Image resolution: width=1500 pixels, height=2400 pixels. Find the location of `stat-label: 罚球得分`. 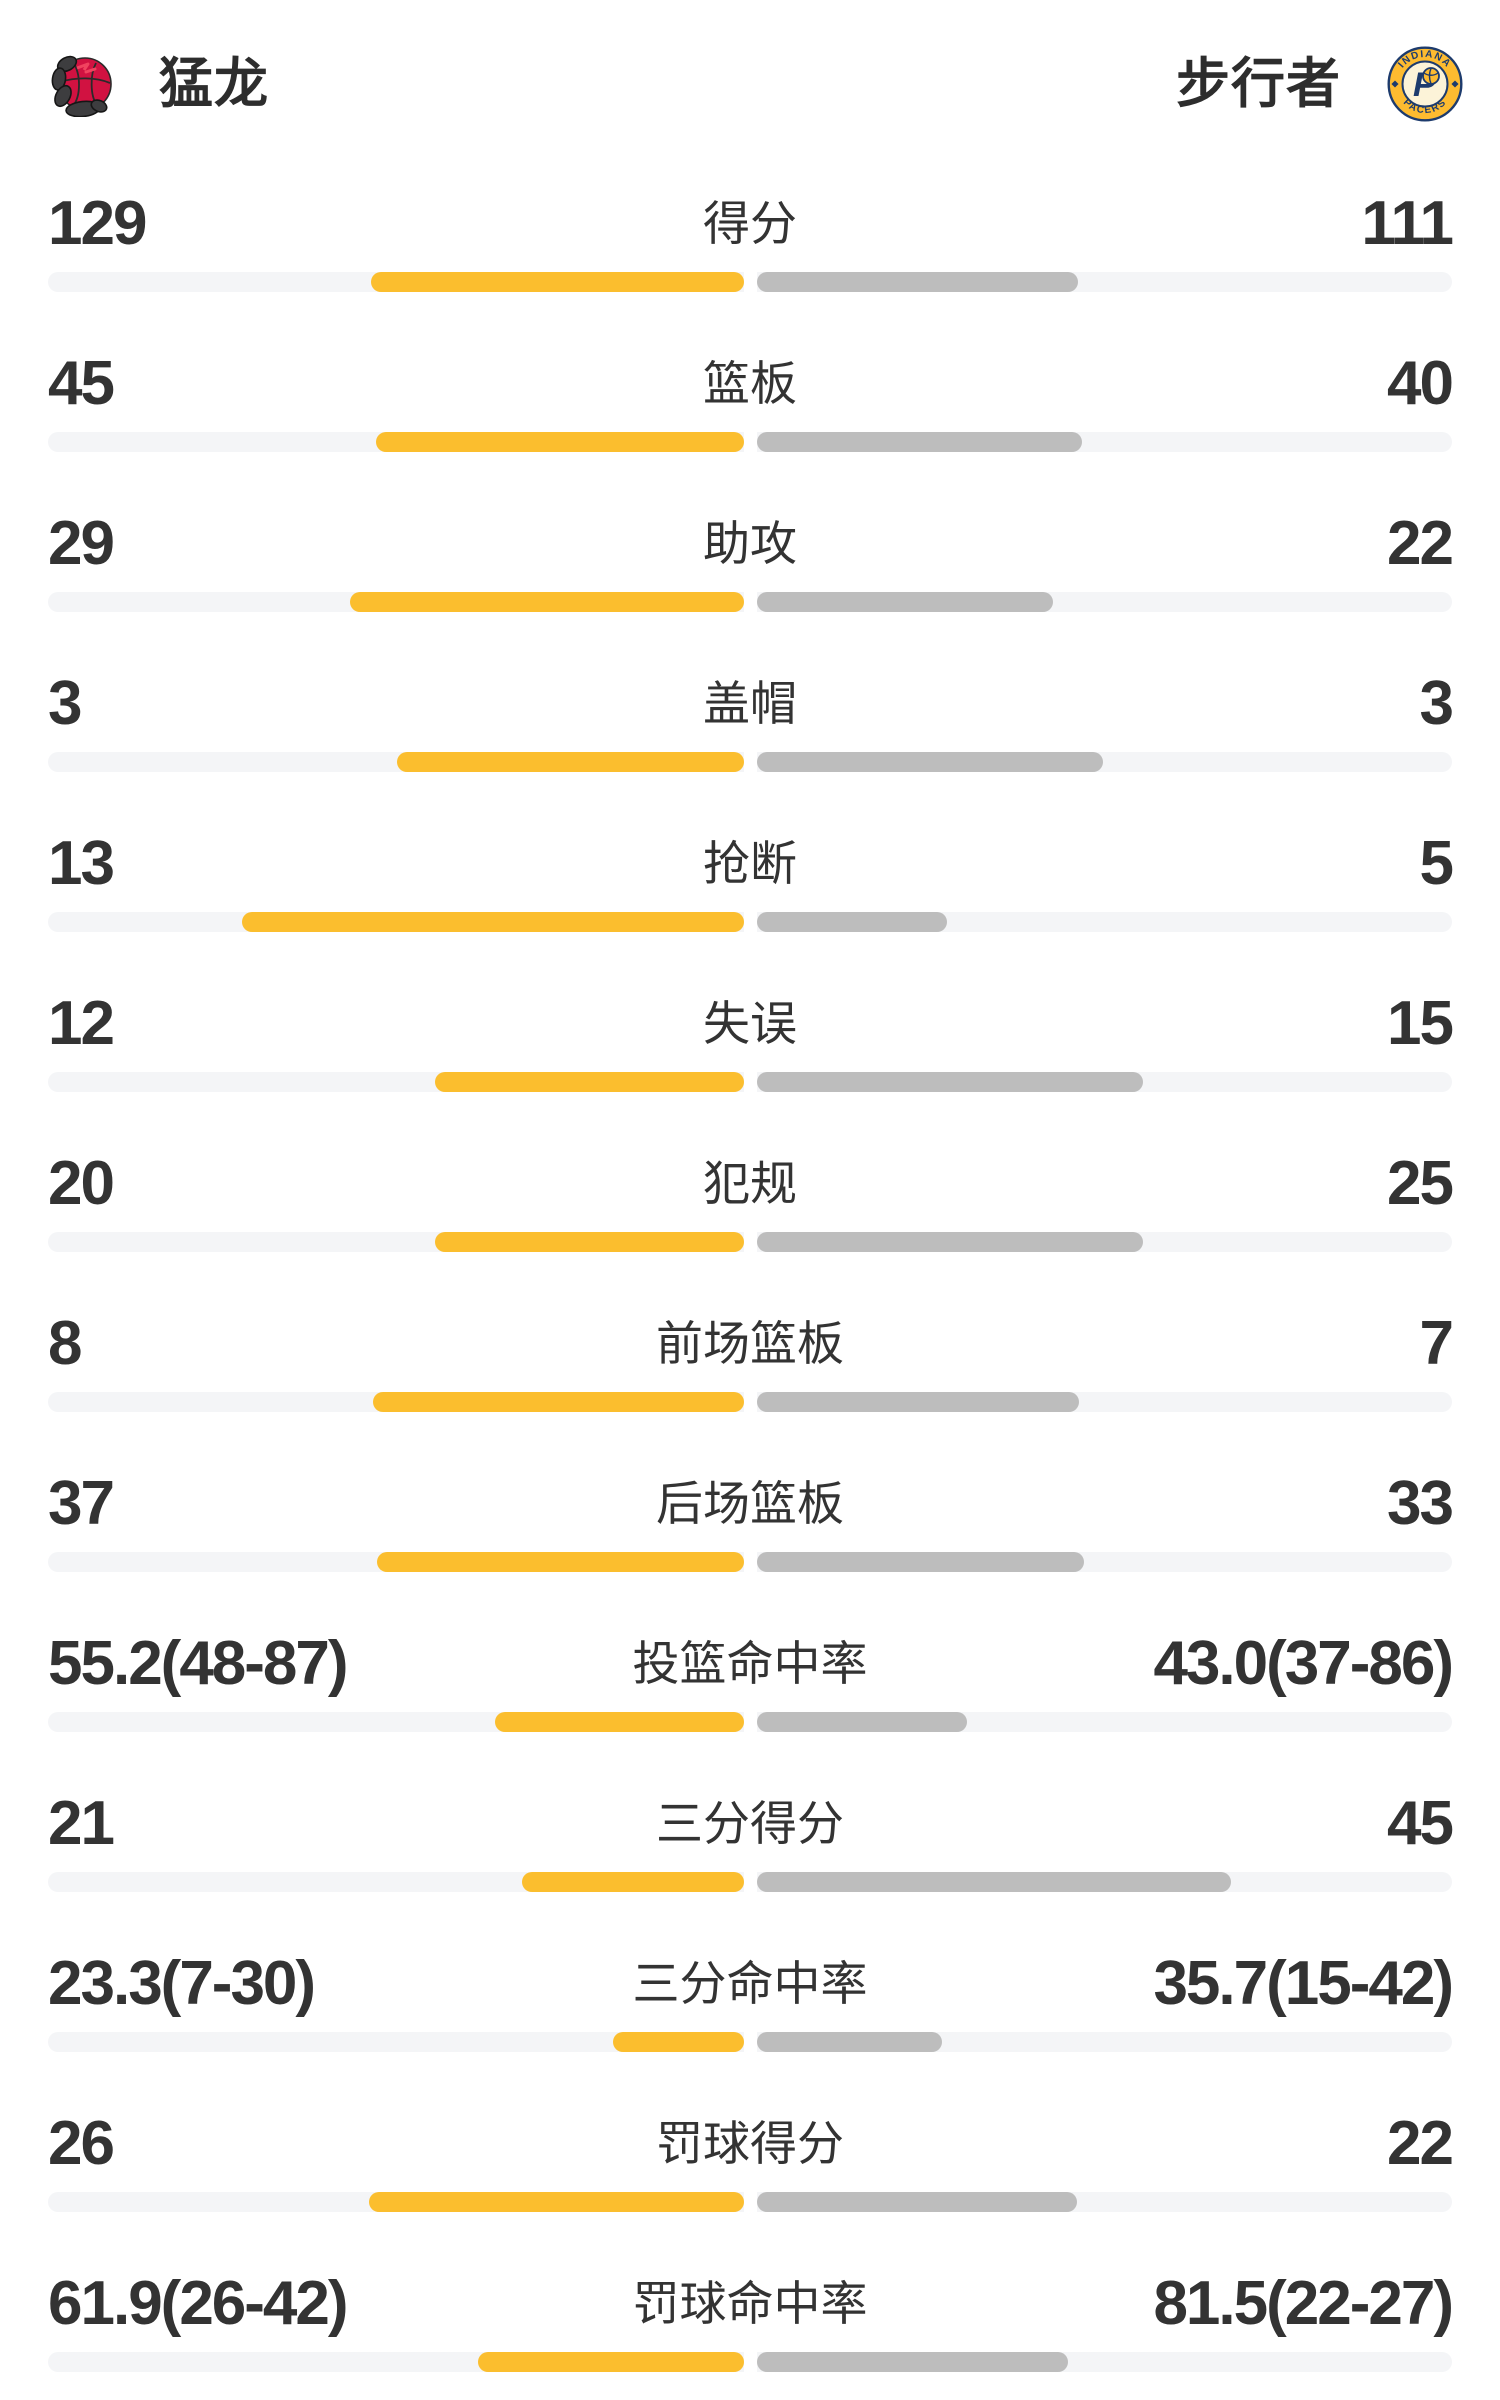

stat-label: 罚球得分 is located at coordinates (750, 2143).